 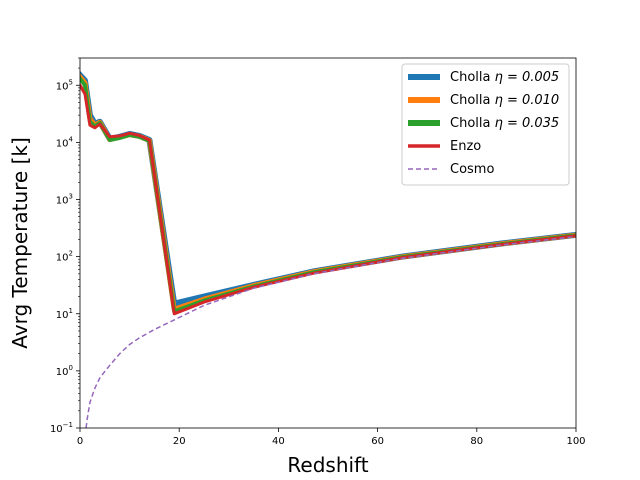 I want to click on y-tick-label: 10³, so click(x=64, y=200).